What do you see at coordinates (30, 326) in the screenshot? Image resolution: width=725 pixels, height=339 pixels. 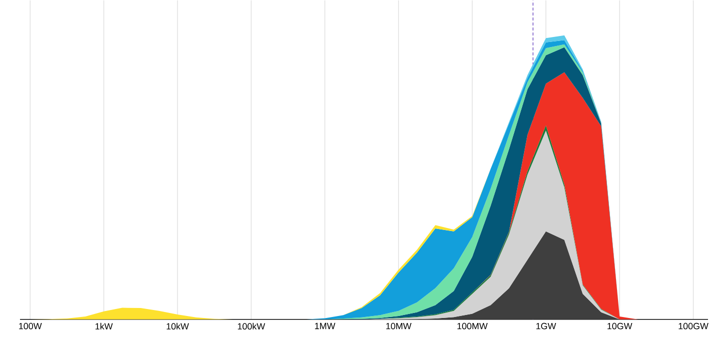 I see `x-tick-label: 100W` at bounding box center [30, 326].